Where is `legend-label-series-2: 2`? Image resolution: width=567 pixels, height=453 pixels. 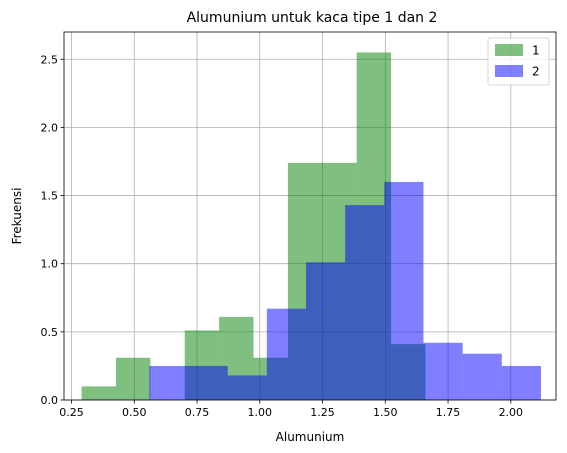 legend-label-series-2: 2 is located at coordinates (536, 72).